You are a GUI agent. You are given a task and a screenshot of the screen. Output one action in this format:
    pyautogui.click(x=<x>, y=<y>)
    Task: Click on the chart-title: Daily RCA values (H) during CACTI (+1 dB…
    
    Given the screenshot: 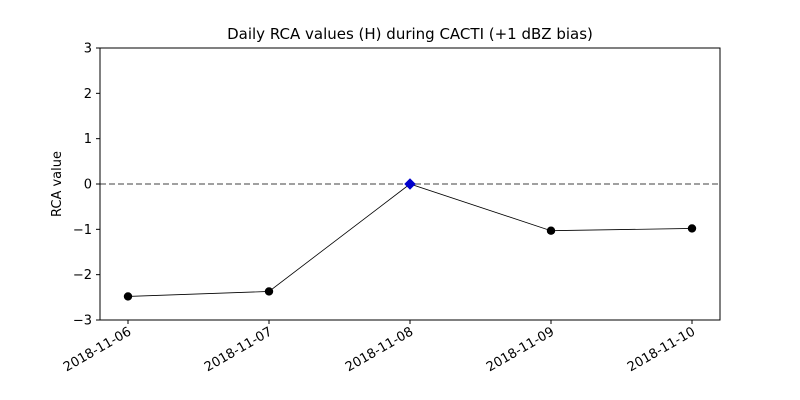 What is the action you would take?
    pyautogui.click(x=410, y=34)
    